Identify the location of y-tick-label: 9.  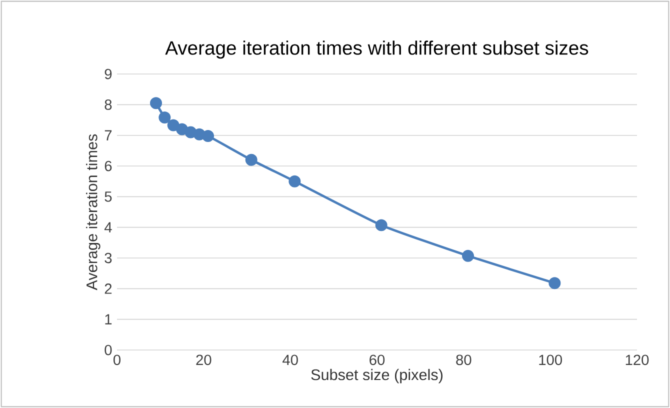
(108, 74).